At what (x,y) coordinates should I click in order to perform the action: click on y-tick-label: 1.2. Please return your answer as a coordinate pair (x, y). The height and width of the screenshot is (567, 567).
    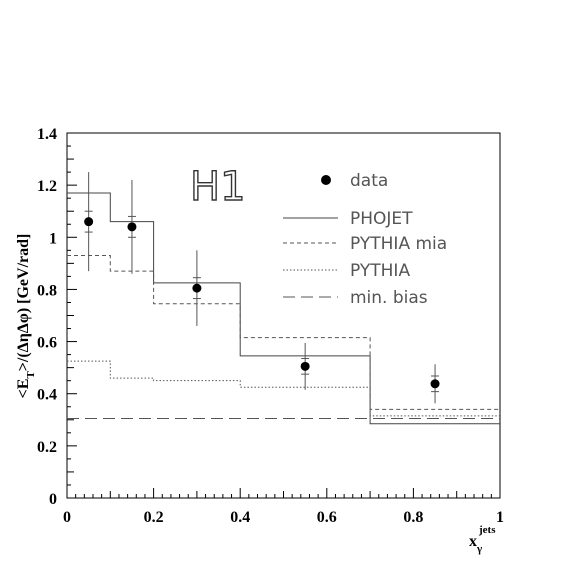
    Looking at the image, I should click on (47, 186).